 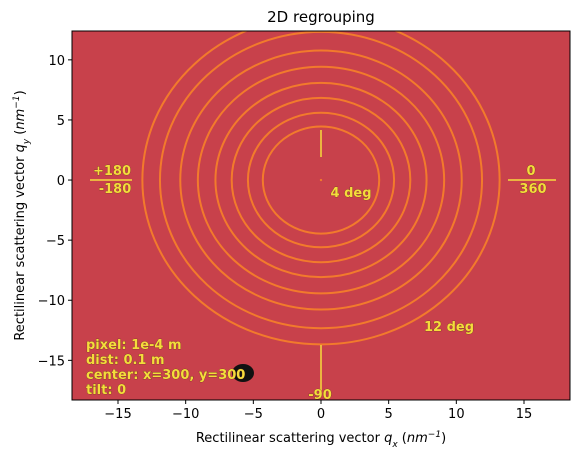 I want to click on ylabel-part: q, so click(x=20, y=148).